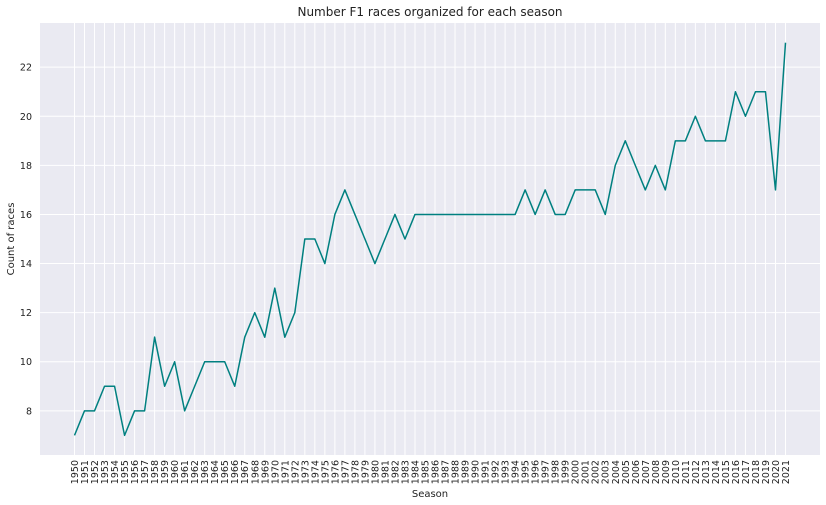 This screenshot has width=826, height=505. Describe the element at coordinates (26, 215) in the screenshot. I see `y-tick-label: 16` at that location.